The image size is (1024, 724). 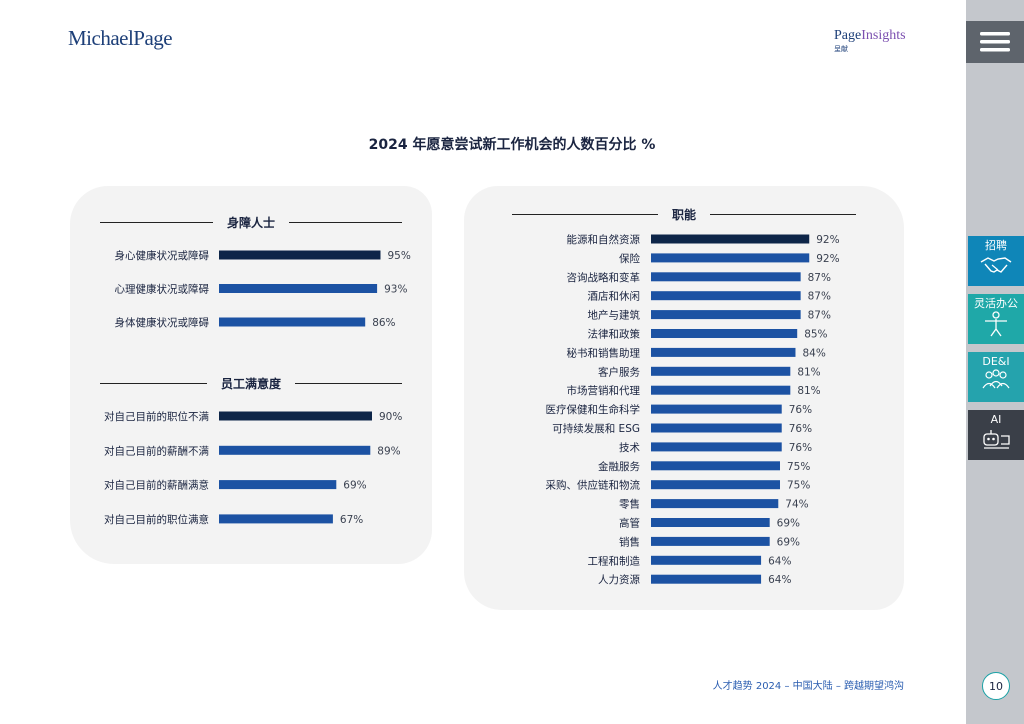 What do you see at coordinates (815, 335) in the screenshot?
I see `value-label: 85%` at bounding box center [815, 335].